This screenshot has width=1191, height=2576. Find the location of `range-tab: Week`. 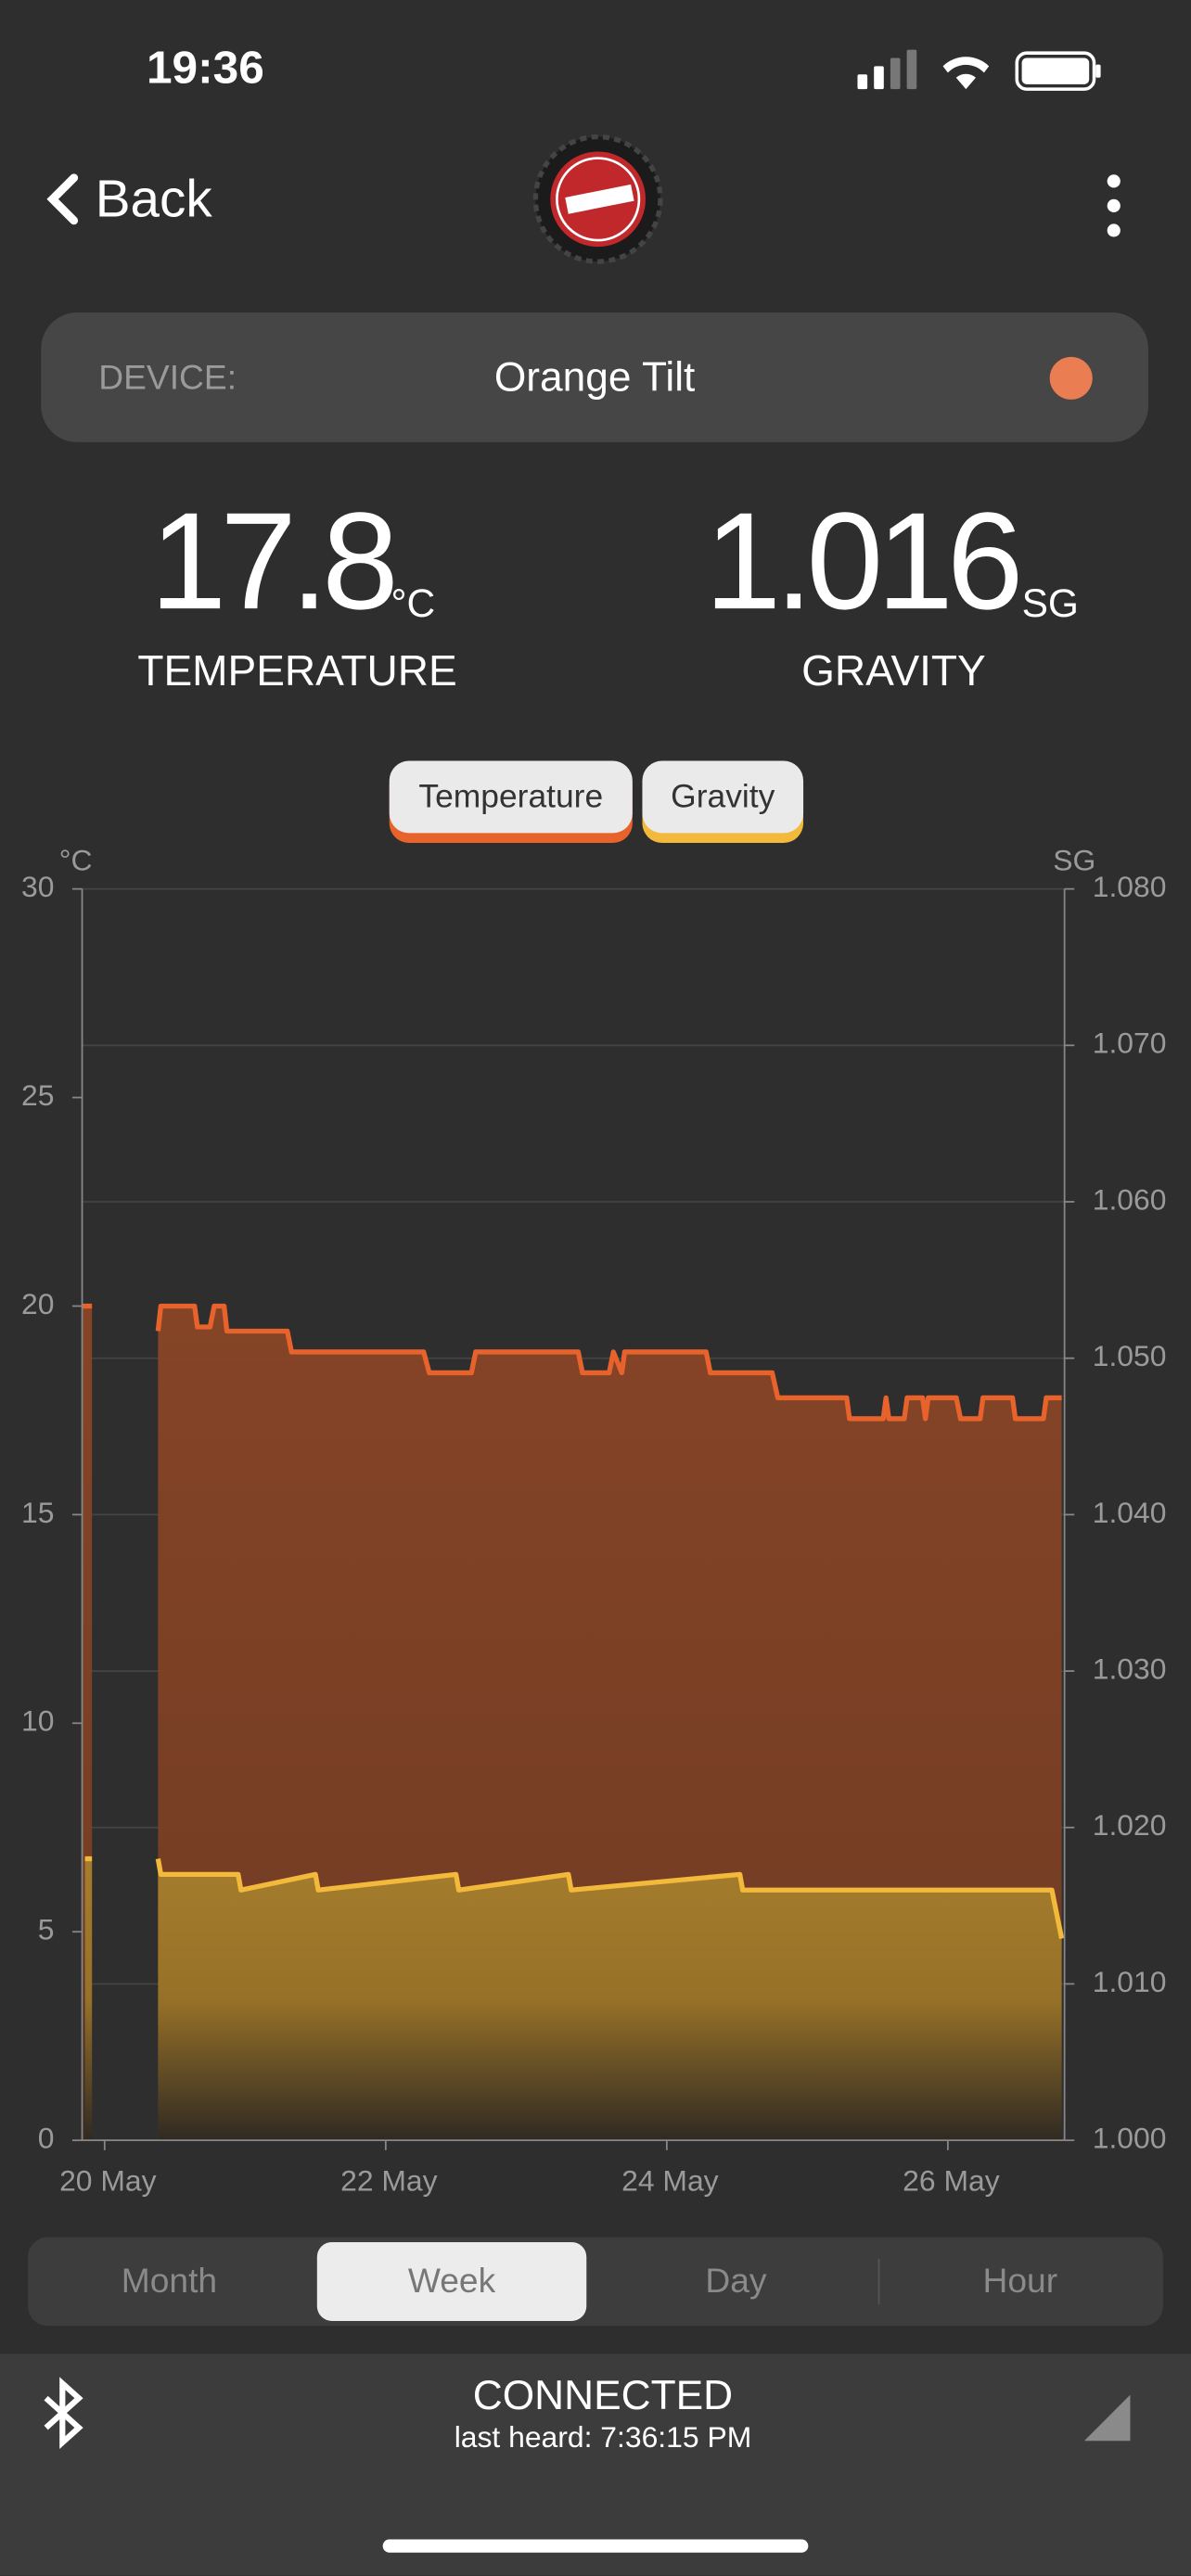

range-tab: Week is located at coordinates (452, 2280).